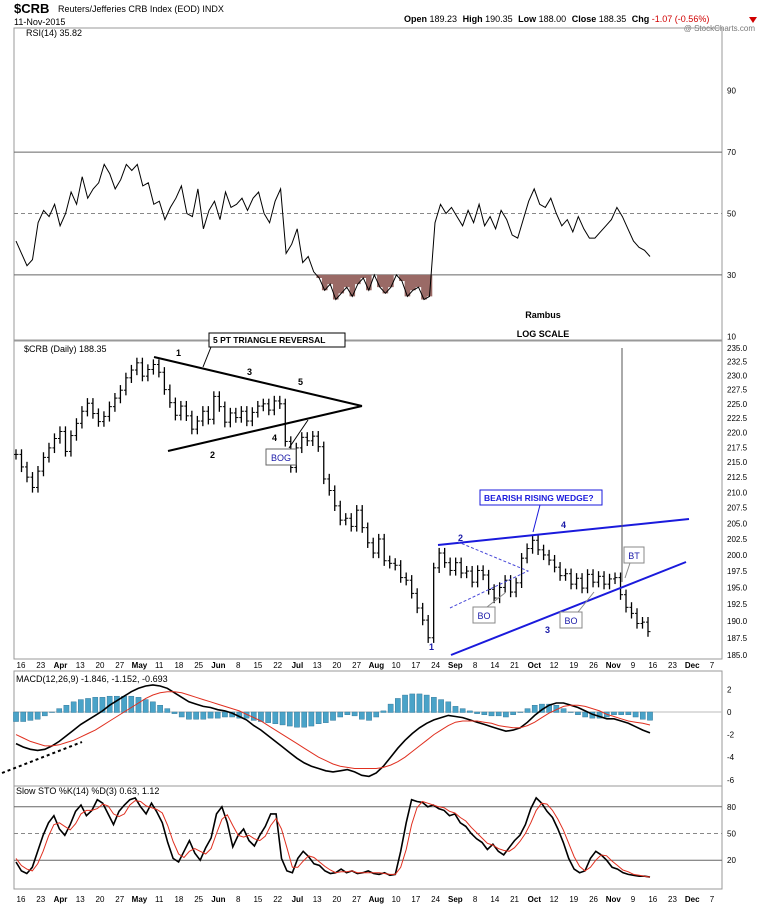 The width and height of the screenshot is (765, 914). I want to click on x-axis-label-bottom: Jul, so click(298, 899).